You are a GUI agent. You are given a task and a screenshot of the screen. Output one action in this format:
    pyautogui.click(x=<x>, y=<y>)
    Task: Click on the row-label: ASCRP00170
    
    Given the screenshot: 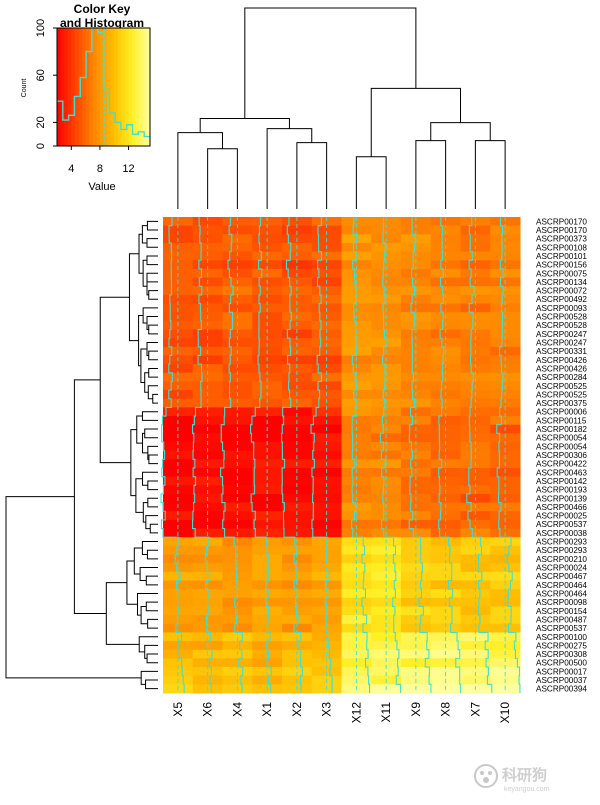 What is the action you would take?
    pyautogui.click(x=561, y=230)
    